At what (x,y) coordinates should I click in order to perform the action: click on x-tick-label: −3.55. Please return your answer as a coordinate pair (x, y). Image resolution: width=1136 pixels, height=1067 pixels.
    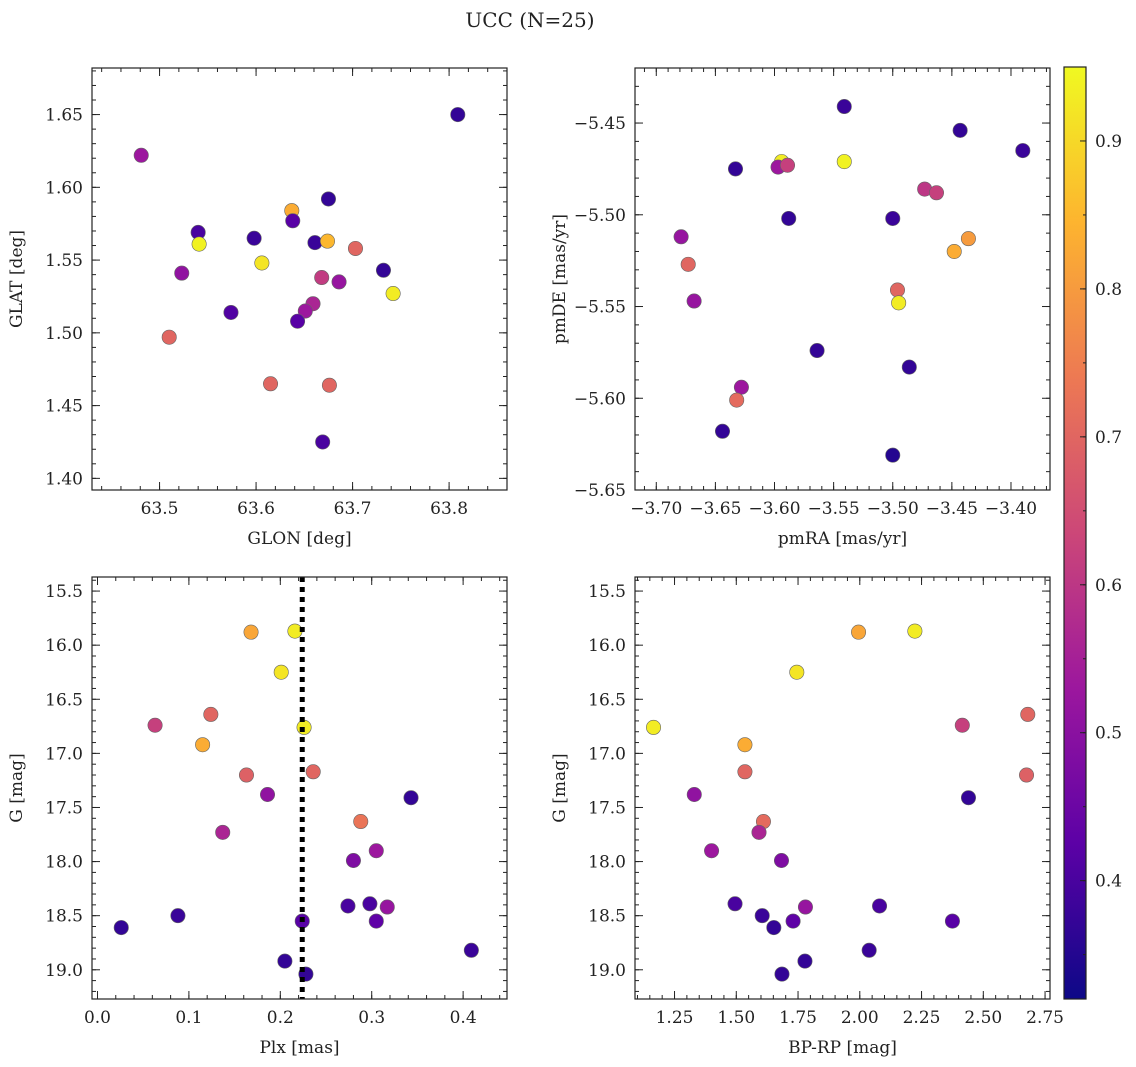
    Looking at the image, I should click on (834, 509).